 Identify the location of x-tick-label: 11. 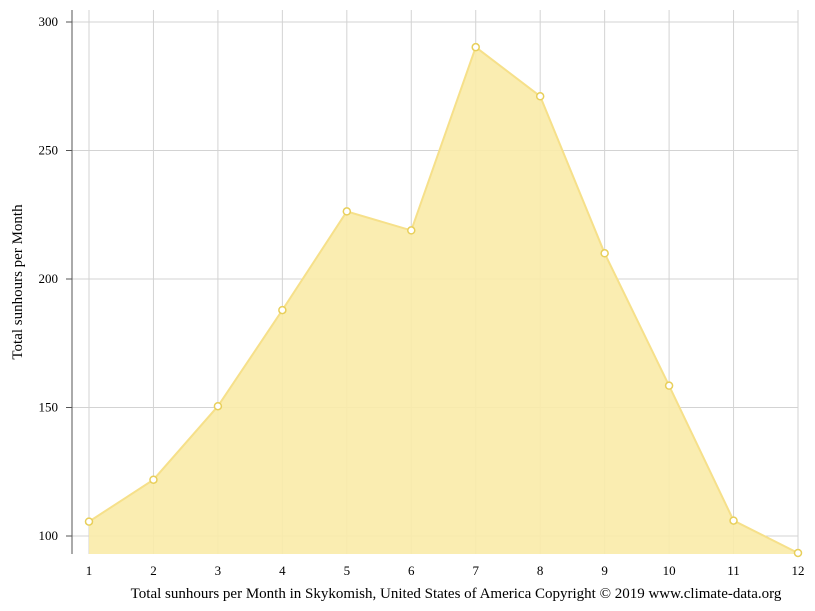
(733, 570).